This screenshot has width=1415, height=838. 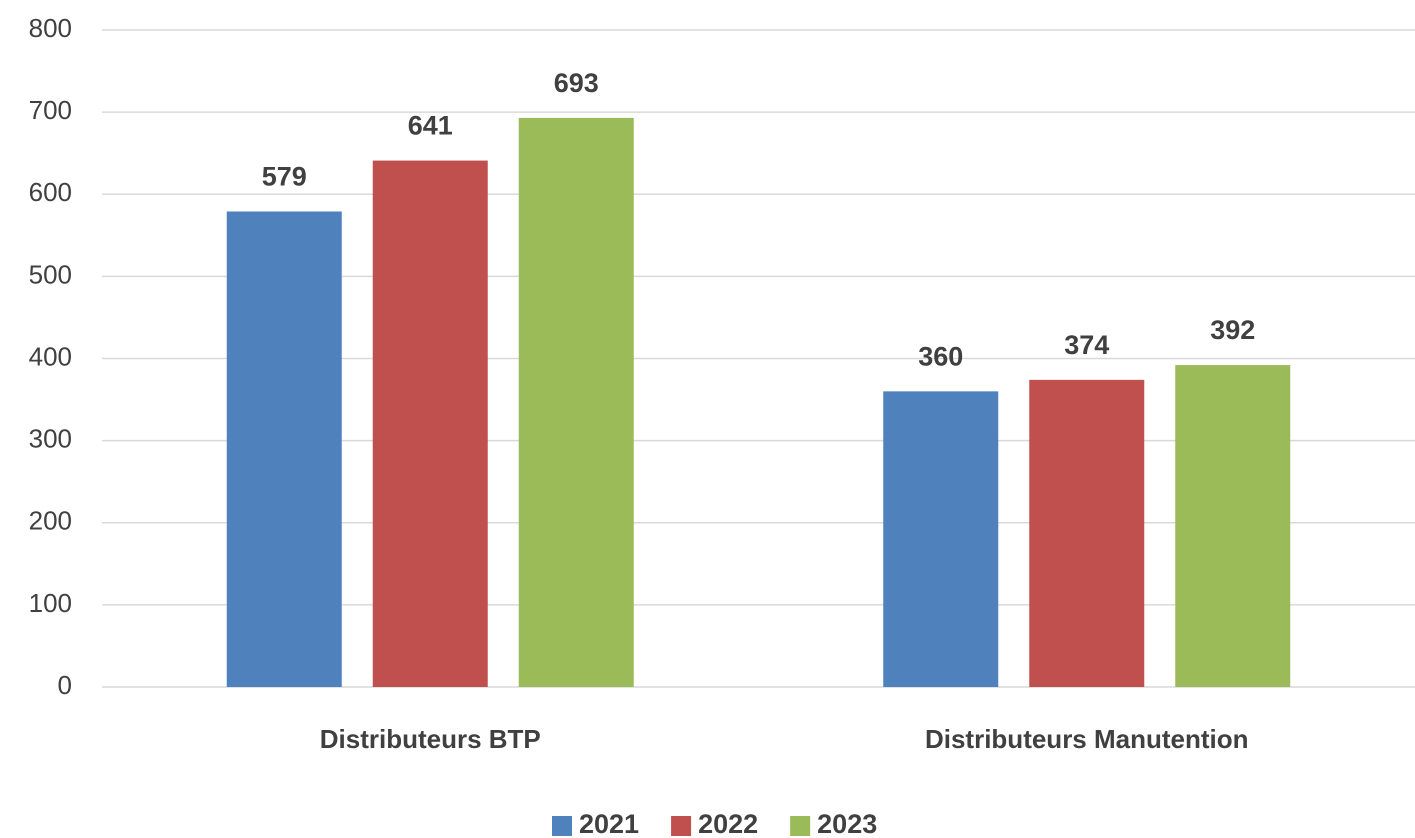 I want to click on legend-label: 2022, so click(x=728, y=823).